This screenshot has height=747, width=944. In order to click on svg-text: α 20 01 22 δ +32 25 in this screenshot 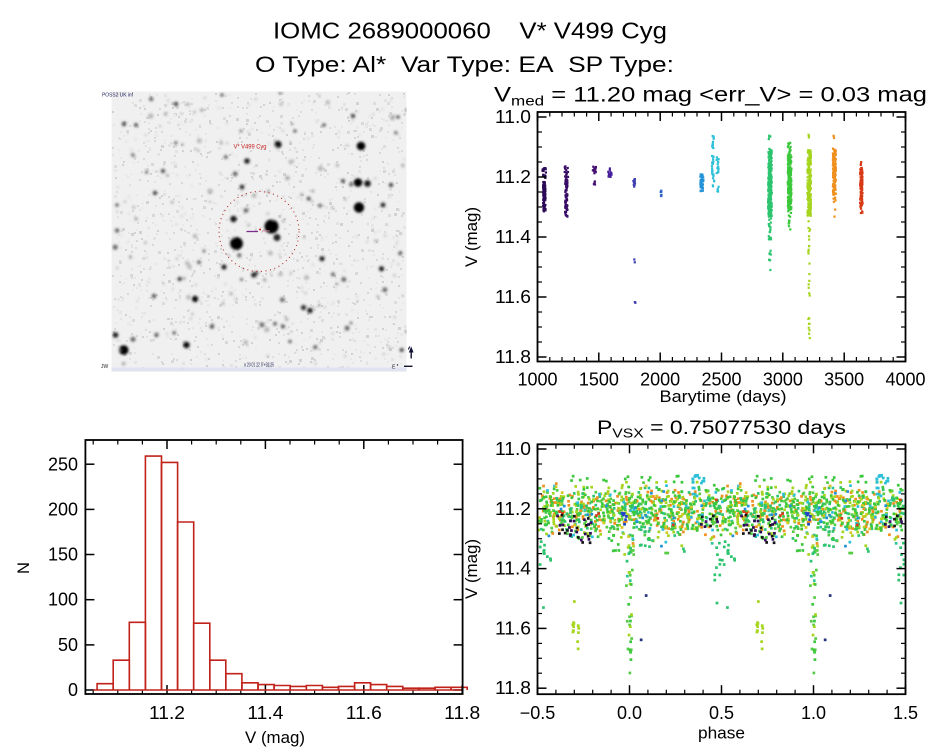, I will do `click(259, 366)`.